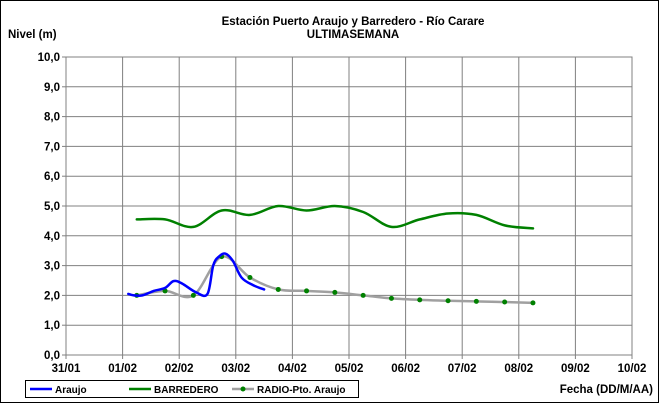 This screenshot has height=403, width=659. What do you see at coordinates (52, 177) in the screenshot?
I see `y-tick-label: 6,0` at bounding box center [52, 177].